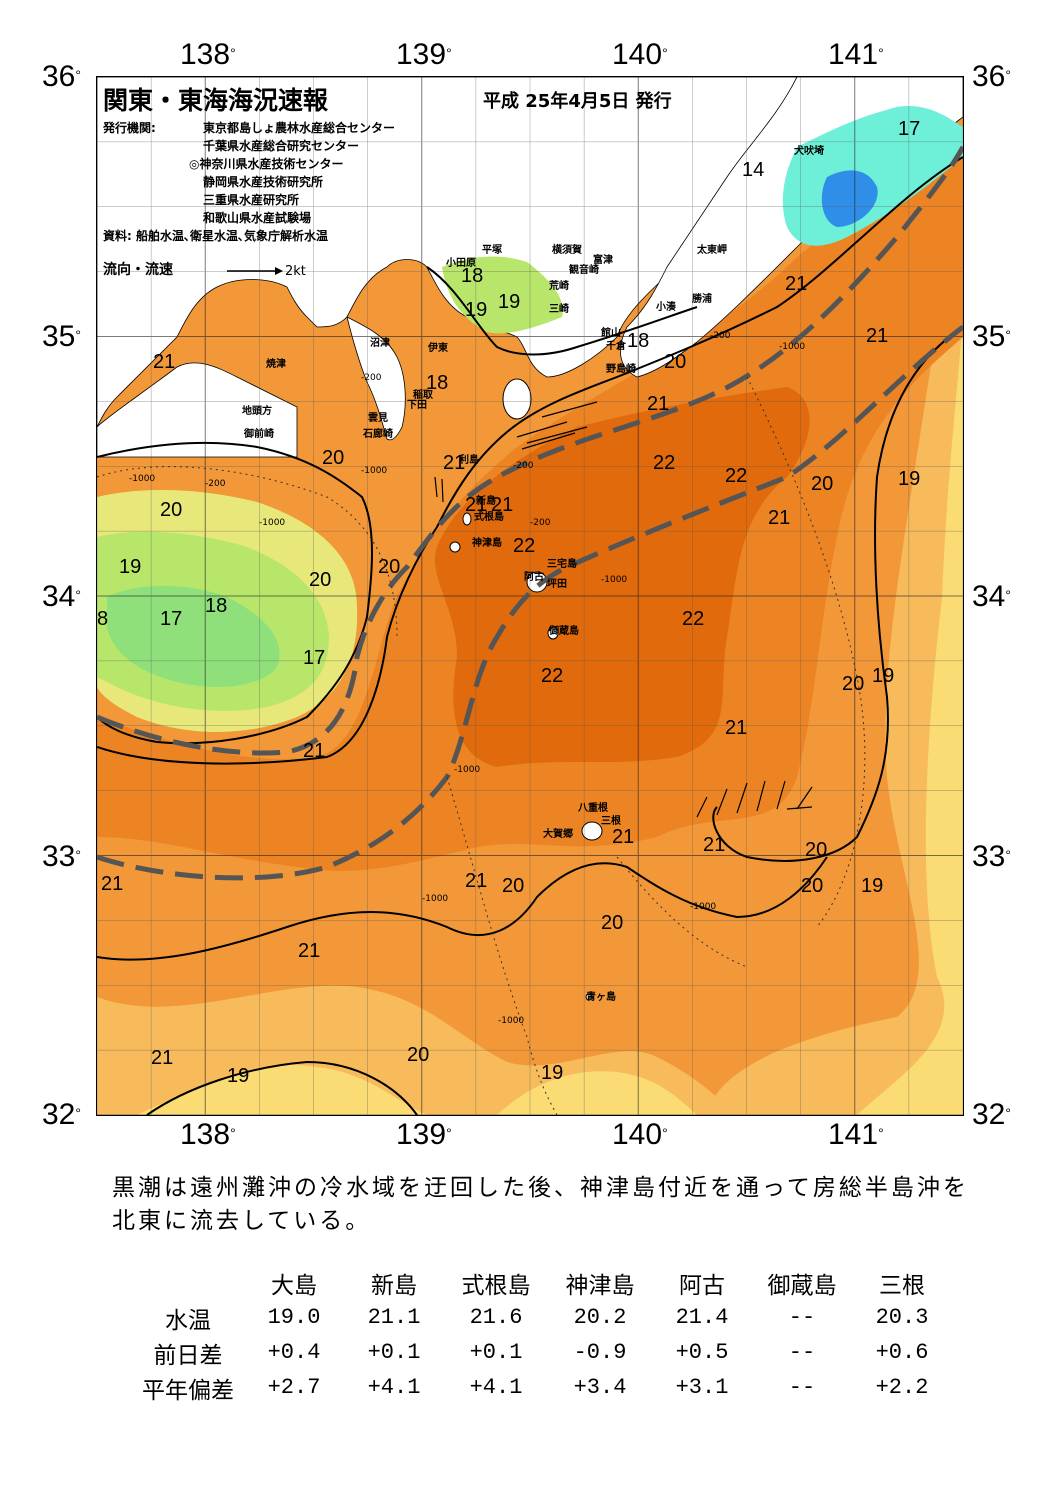 The height and width of the screenshot is (1503, 1064). Describe the element at coordinates (552, 676) in the screenshot. I see `temperature-label: 22` at that location.